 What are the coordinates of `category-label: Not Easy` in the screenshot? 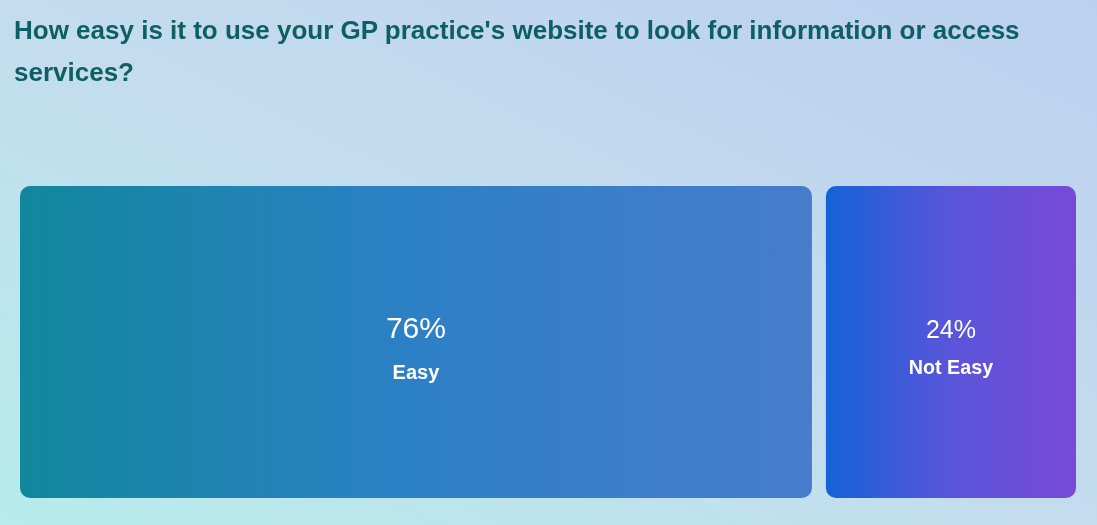 It's located at (951, 367).